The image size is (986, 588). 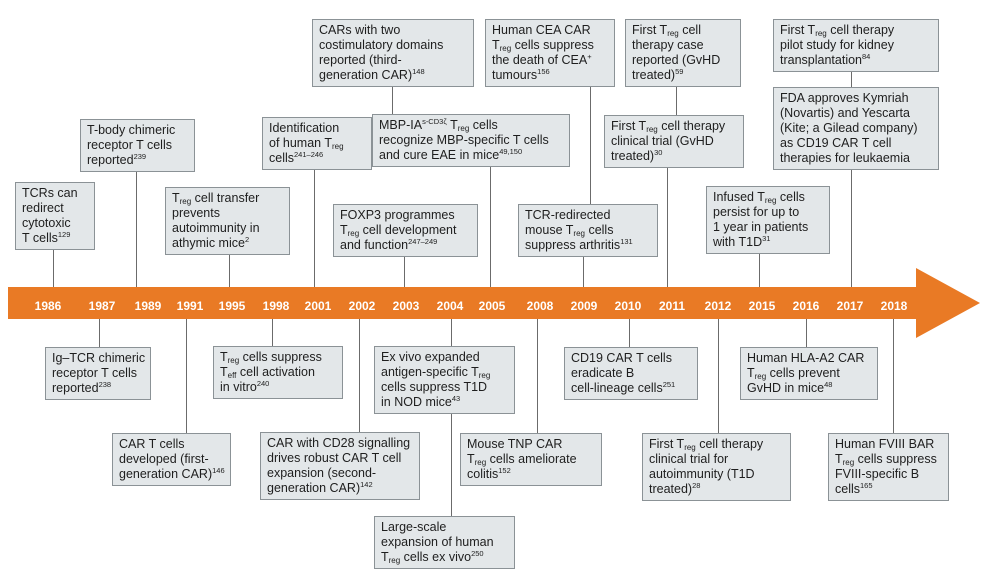 What do you see at coordinates (668, 45) in the screenshot?
I see `event-line: therapy case` at bounding box center [668, 45].